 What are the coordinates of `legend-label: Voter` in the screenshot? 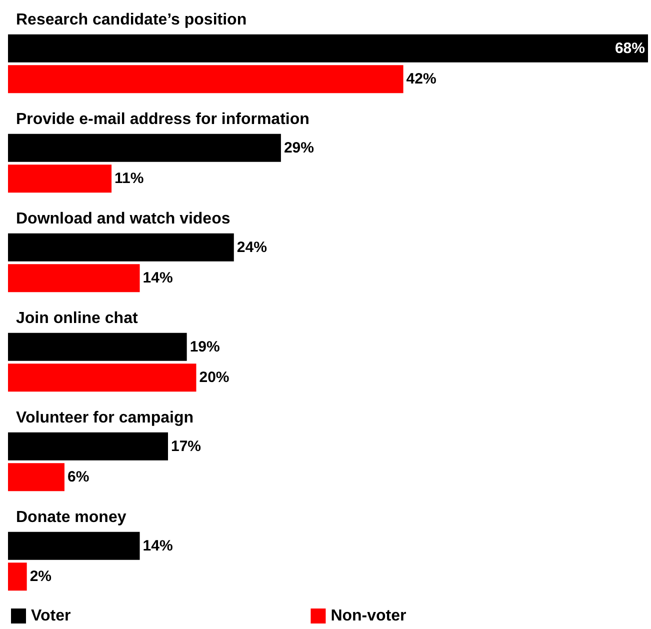 It's located at (51, 616).